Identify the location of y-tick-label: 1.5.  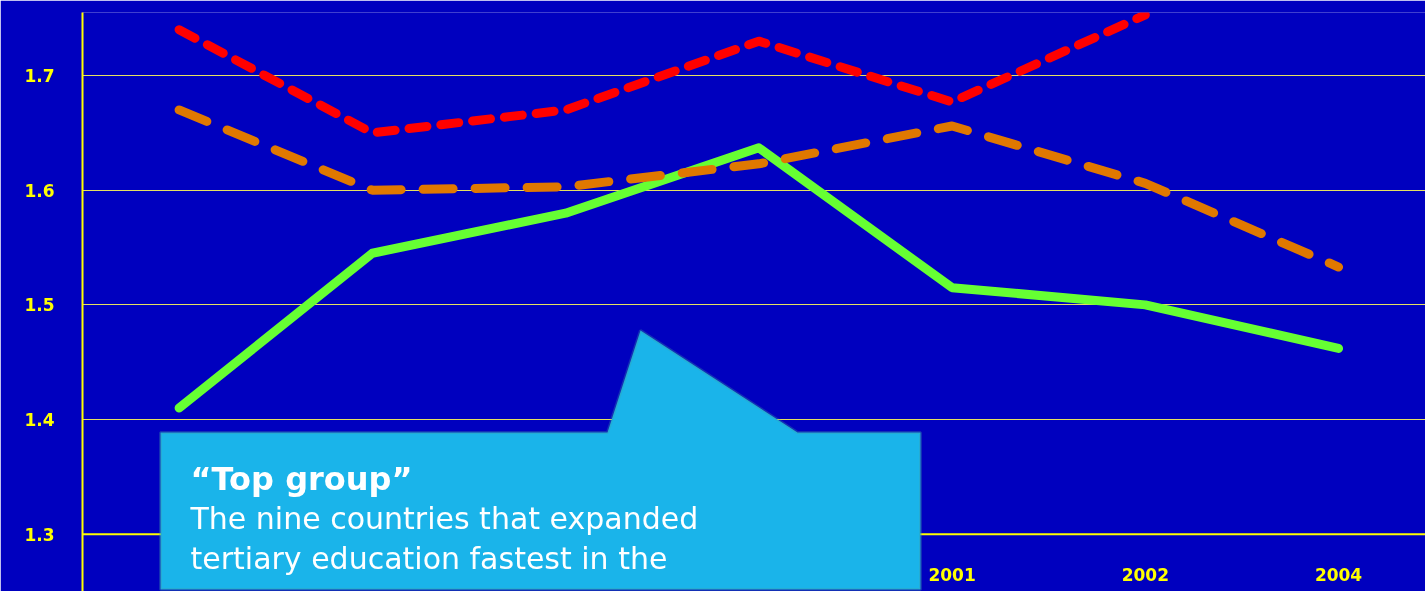
(39, 305).